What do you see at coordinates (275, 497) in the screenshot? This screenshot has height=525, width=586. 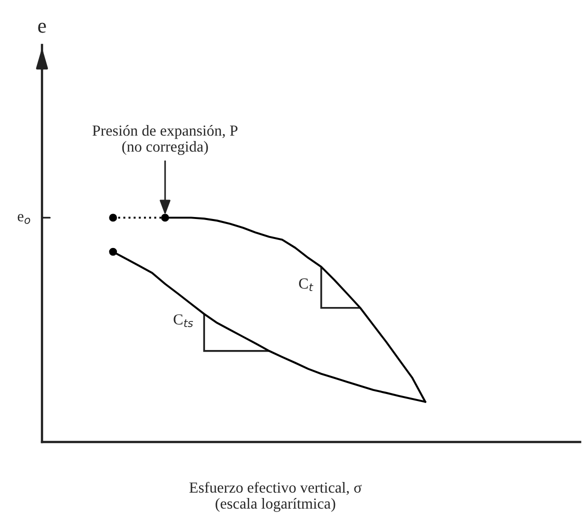 I see `x-axis-title: Esfuerzo efectivo vertical, σ (escala logarítmica)` at bounding box center [275, 497].